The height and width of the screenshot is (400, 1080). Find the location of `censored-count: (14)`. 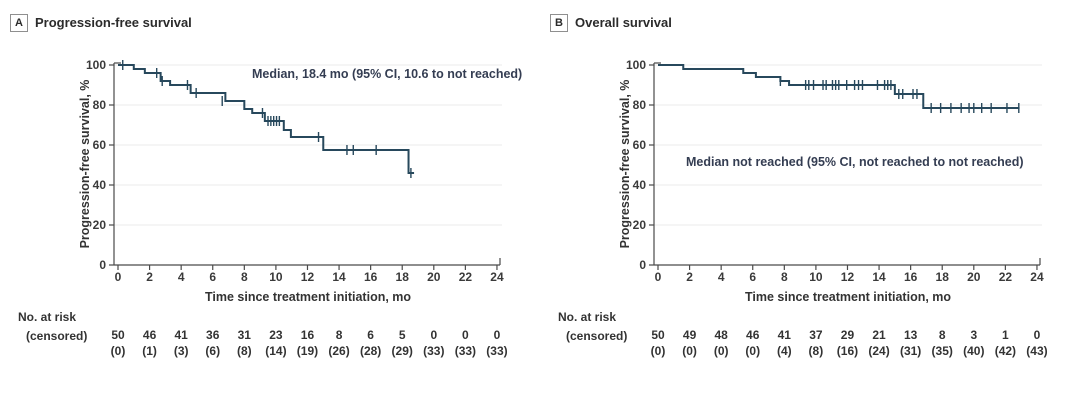

censored-count: (14) is located at coordinates (276, 351).